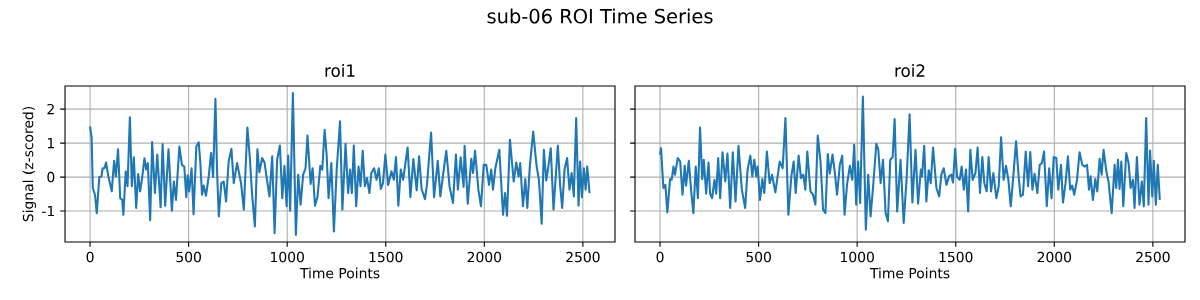  What do you see at coordinates (48, 211) in the screenshot?
I see `y-tick-label: -1` at bounding box center [48, 211].